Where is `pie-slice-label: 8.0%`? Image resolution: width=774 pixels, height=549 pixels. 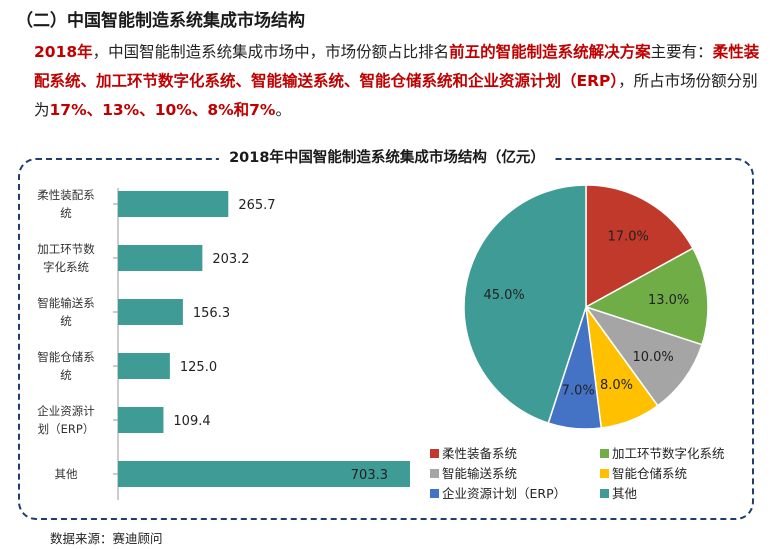 pie-slice-label: 8.0% is located at coordinates (616, 385).